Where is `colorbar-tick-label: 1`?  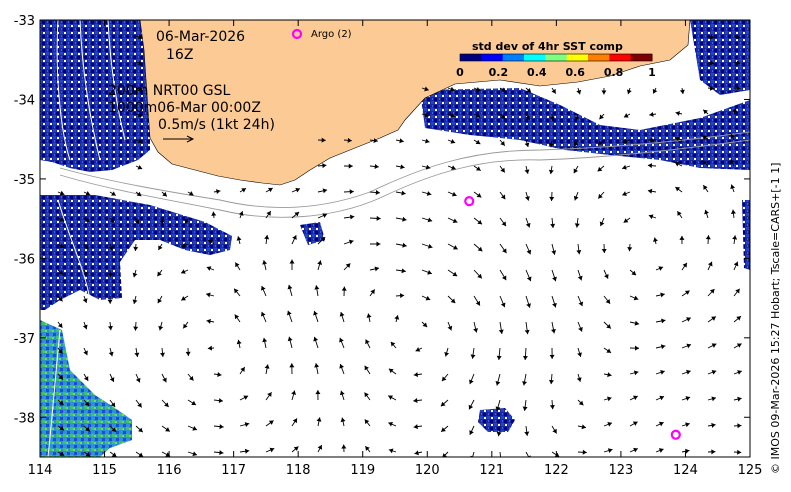 colorbar-tick-label: 1 is located at coordinates (652, 72).